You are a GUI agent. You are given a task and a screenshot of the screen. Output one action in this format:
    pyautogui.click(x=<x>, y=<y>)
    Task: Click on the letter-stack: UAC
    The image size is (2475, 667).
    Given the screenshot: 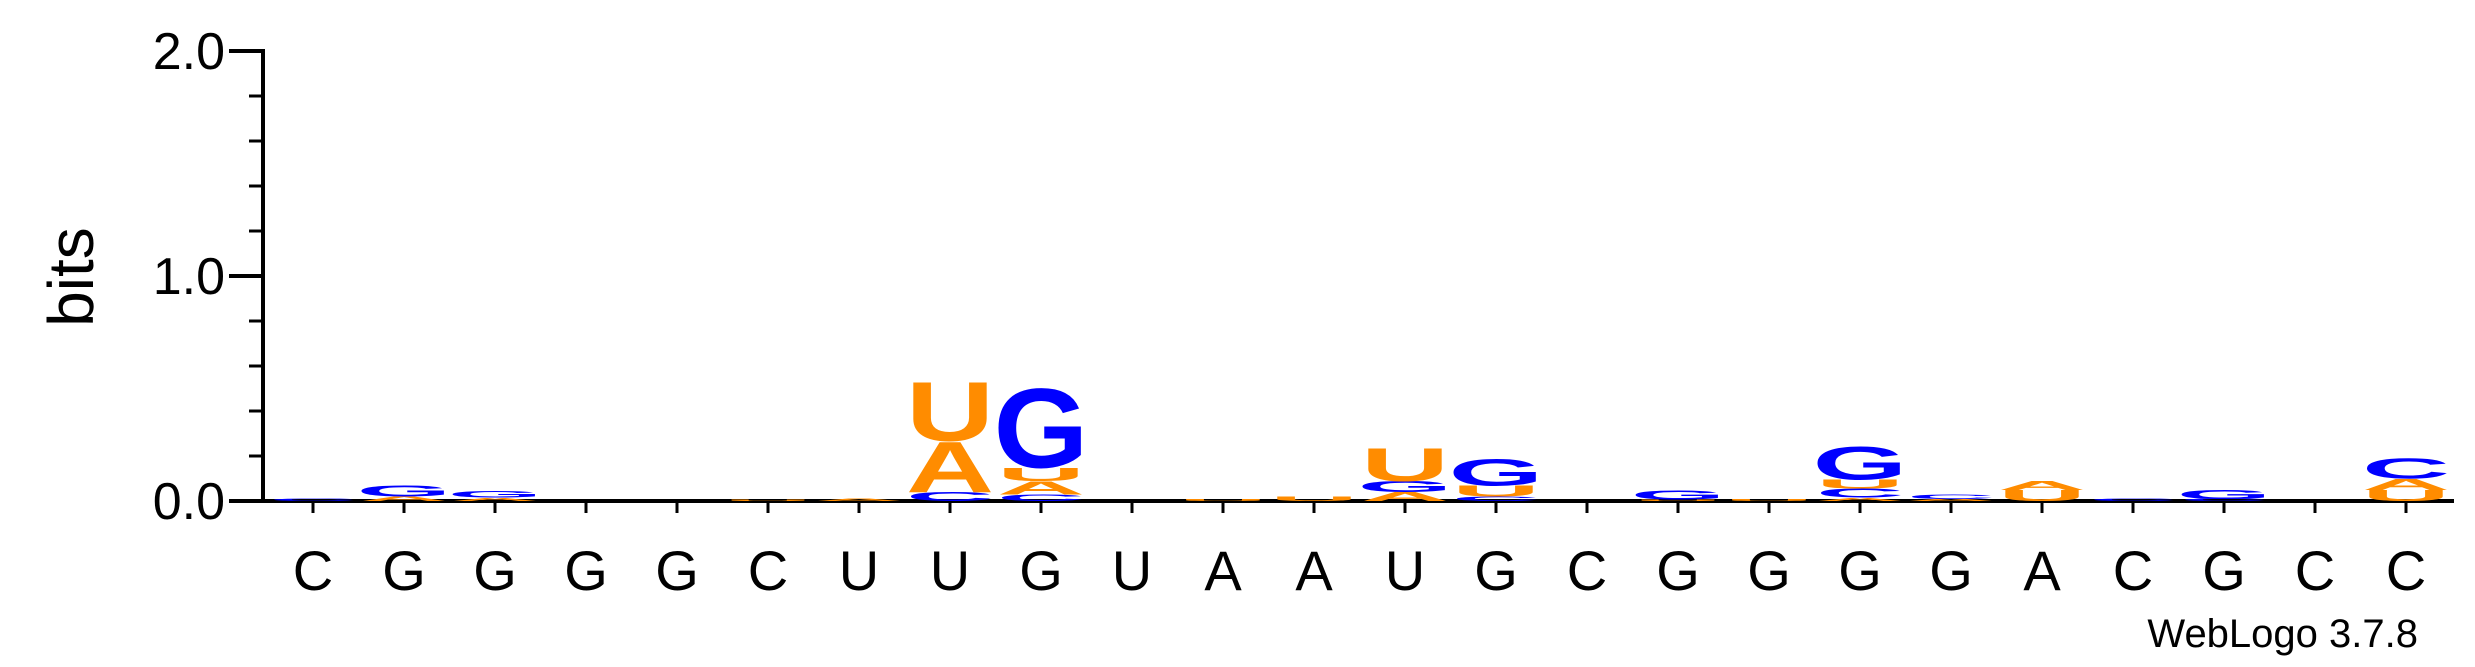 What is the action you would take?
    pyautogui.click(x=2406, y=478)
    